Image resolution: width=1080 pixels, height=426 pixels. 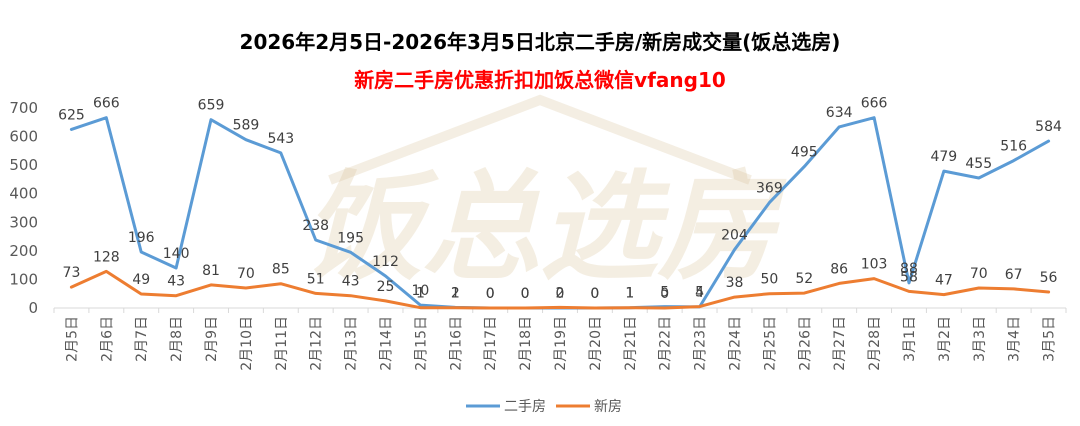 What do you see at coordinates (281, 270) in the screenshot?
I see `data-label-newhouse: 85` at bounding box center [281, 270].